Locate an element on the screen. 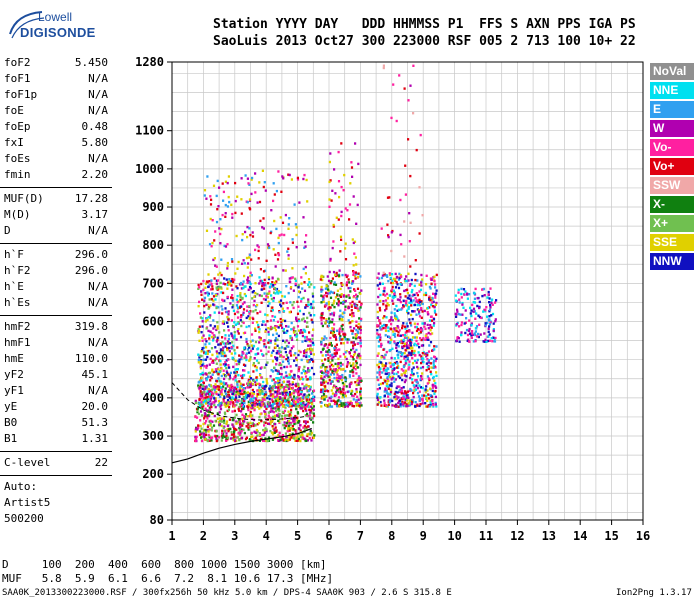 The width and height of the screenshot is (700, 600). param-hmE: hmE 110.0 is located at coordinates (56, 359).